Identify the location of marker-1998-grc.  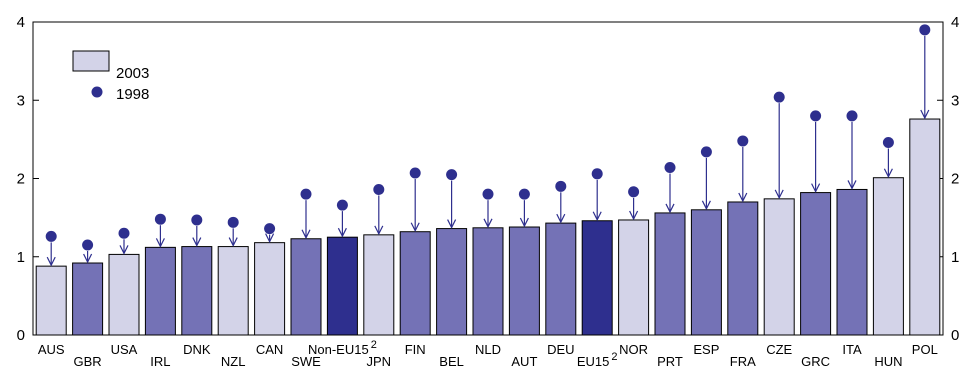
(816, 116).